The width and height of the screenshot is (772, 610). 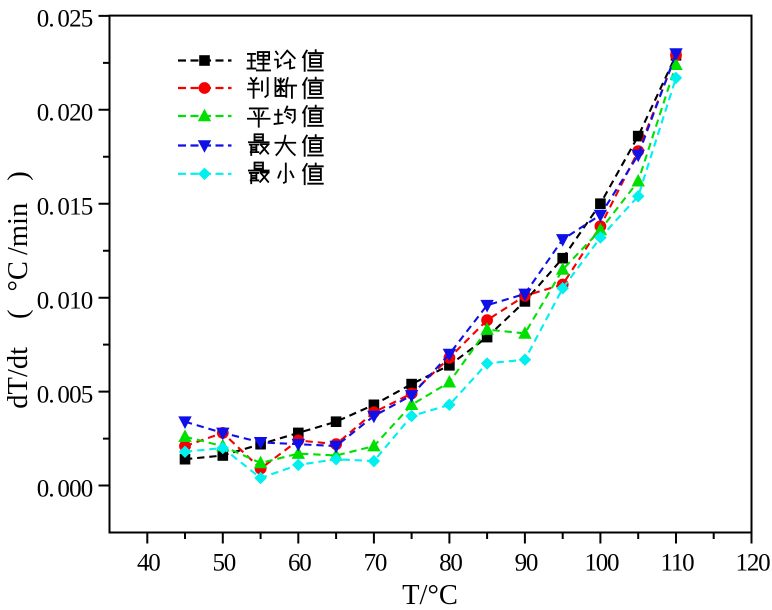 I want to click on svg-text:0.000: 0. 000, so click(x=65, y=488).